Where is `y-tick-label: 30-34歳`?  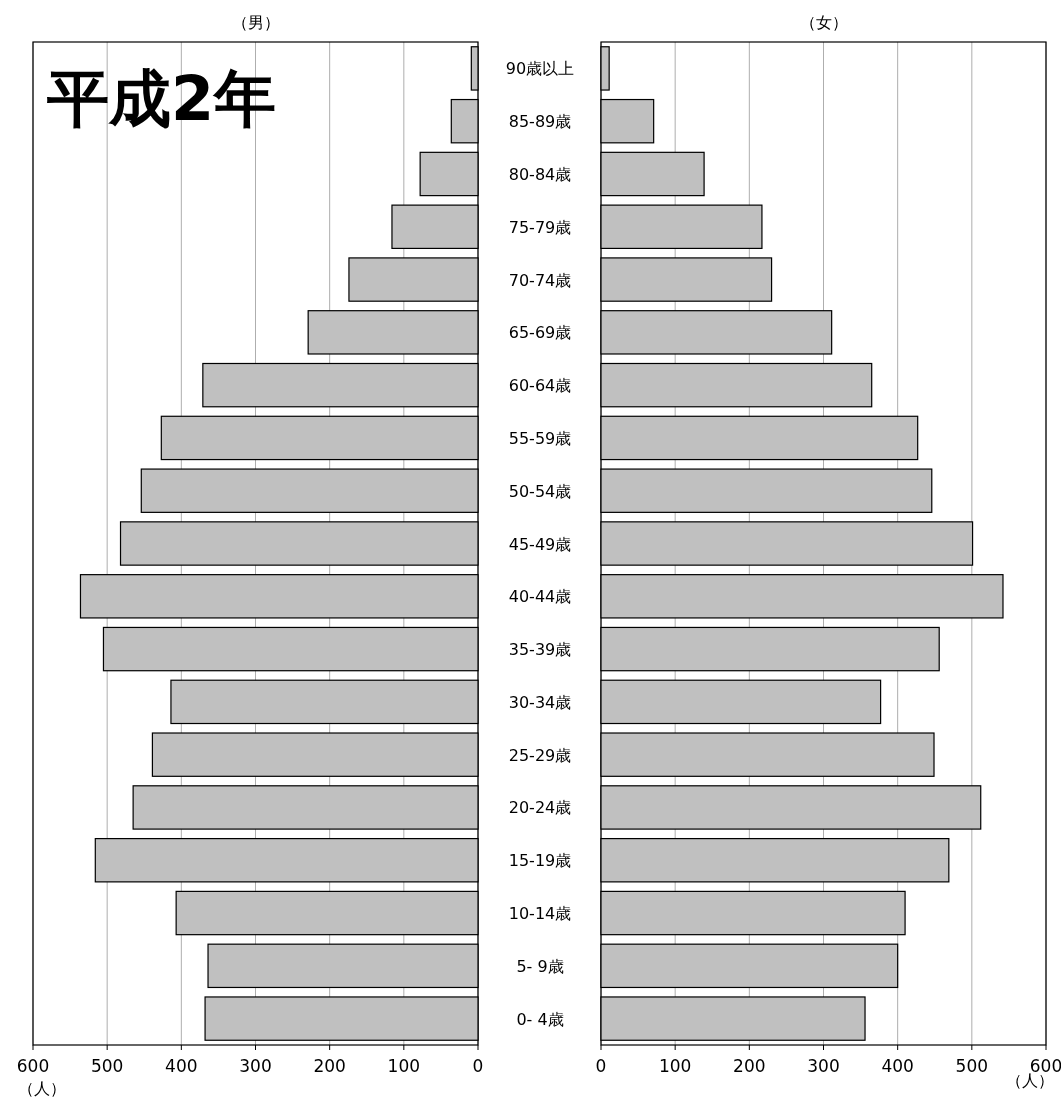
y-tick-label: 30-34歳 is located at coordinates (540, 702).